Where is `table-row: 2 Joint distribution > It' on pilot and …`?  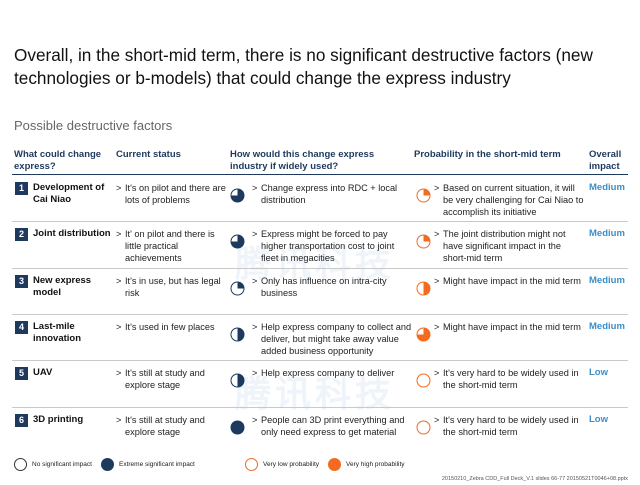 table-row: 2 Joint distribution > It' on pilot and … is located at coordinates (320, 246).